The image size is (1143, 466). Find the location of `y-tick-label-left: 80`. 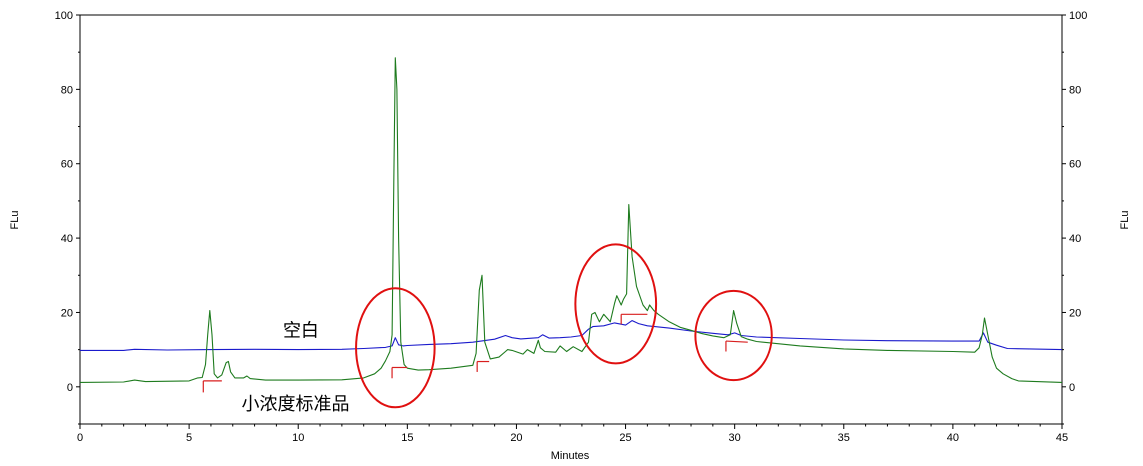

y-tick-label-left: 80 is located at coordinates (67, 90).